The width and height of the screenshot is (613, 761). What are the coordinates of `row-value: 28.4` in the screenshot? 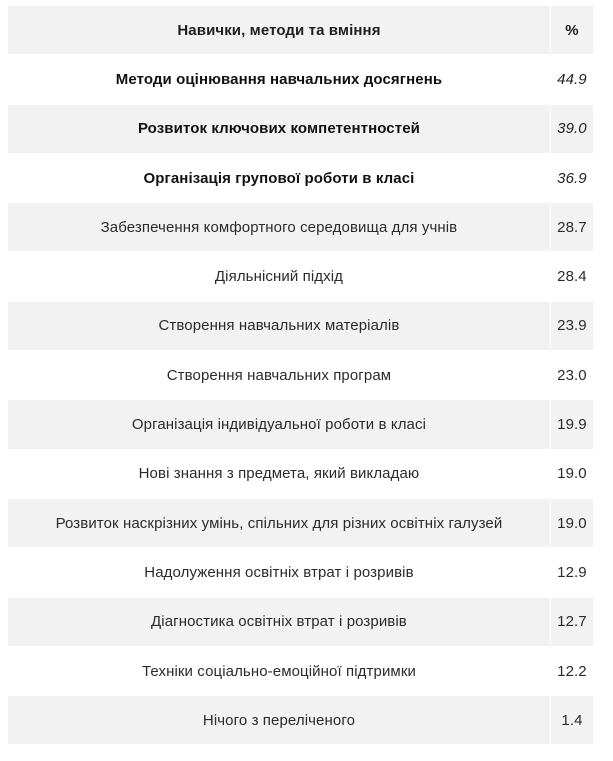 It's located at (571, 277).